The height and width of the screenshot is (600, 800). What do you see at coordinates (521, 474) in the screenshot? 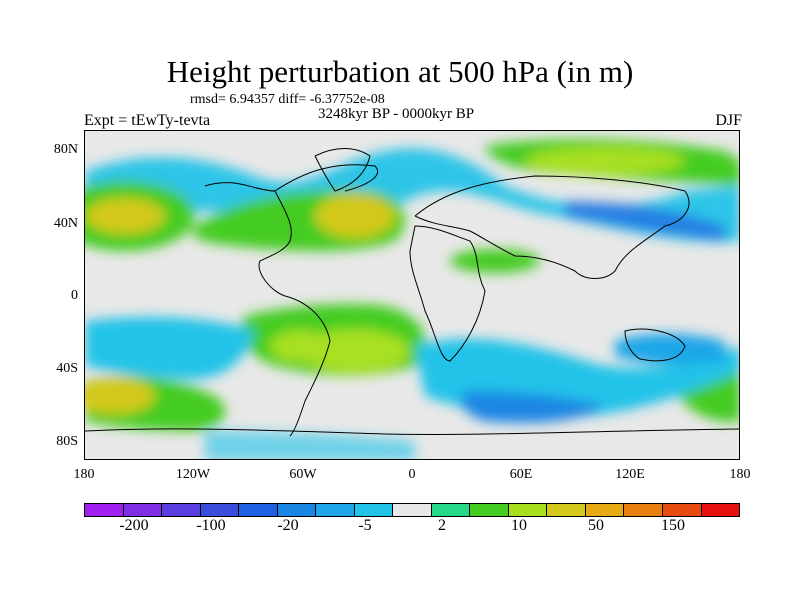
I see `lon-label-60e: 60E` at bounding box center [521, 474].